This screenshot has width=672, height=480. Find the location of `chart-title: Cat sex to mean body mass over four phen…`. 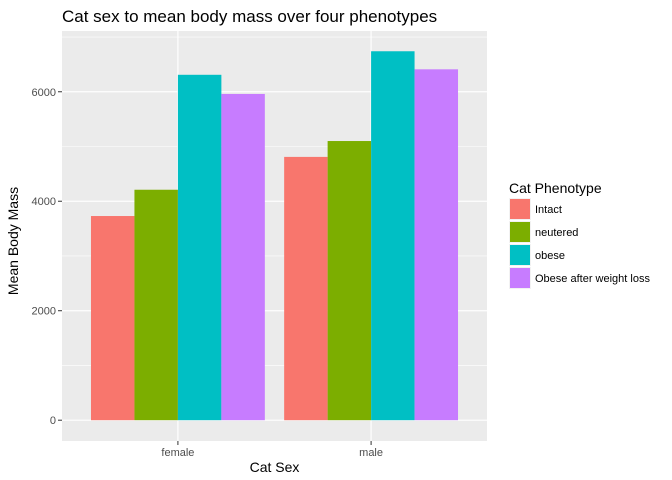

chart-title: Cat sex to mean body mass over four phen… is located at coordinates (249, 16).